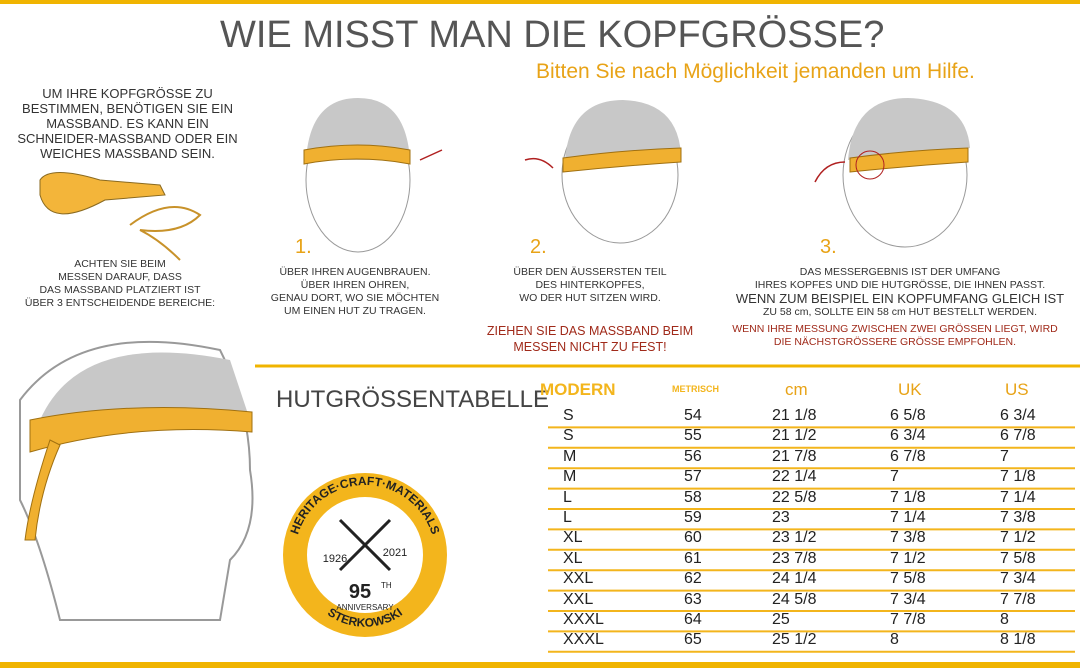 The height and width of the screenshot is (668, 1080). Describe the element at coordinates (828, 247) in the screenshot. I see `step-number: 3.` at that location.